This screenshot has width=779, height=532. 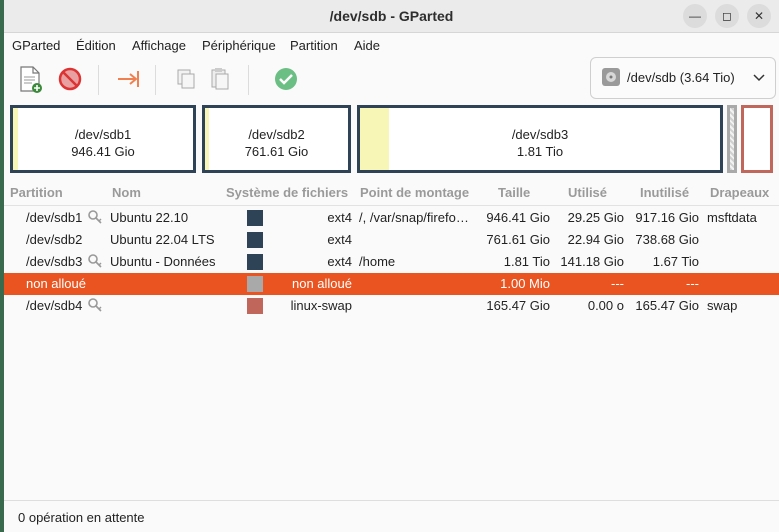 I want to click on resize-move-icon, so click(x=128, y=79).